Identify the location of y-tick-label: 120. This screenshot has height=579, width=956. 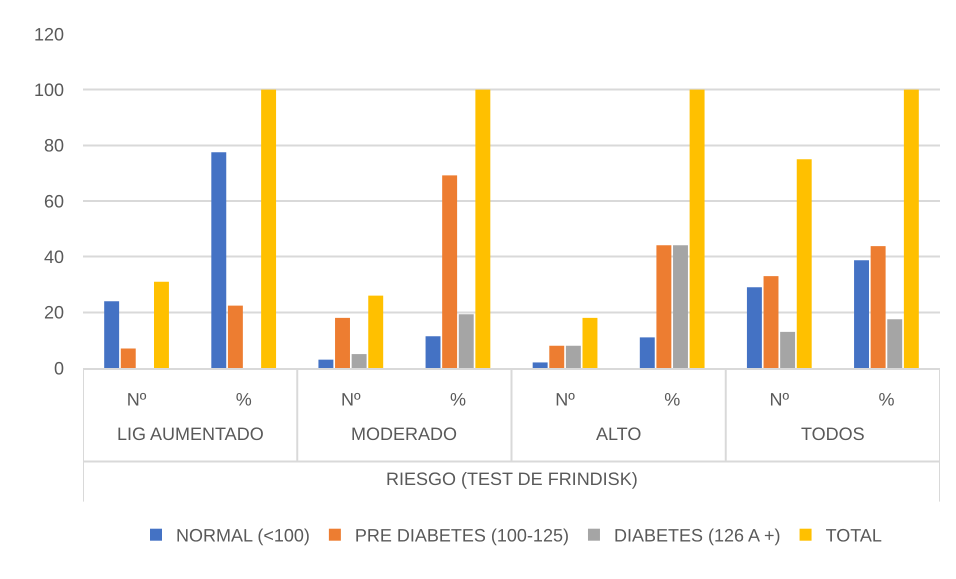
(49, 34).